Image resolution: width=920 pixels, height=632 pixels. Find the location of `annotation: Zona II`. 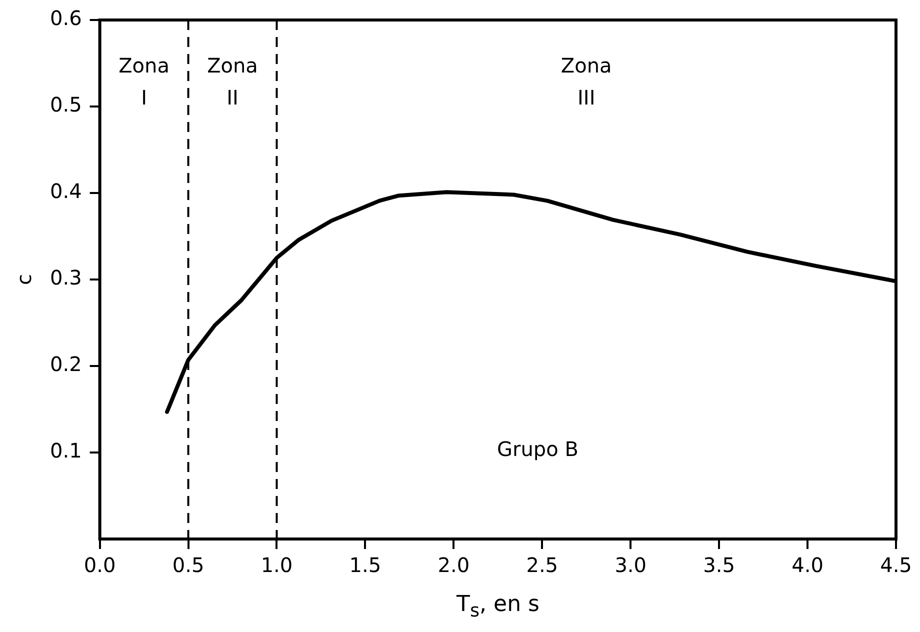

annotation: Zona II is located at coordinates (232, 81).